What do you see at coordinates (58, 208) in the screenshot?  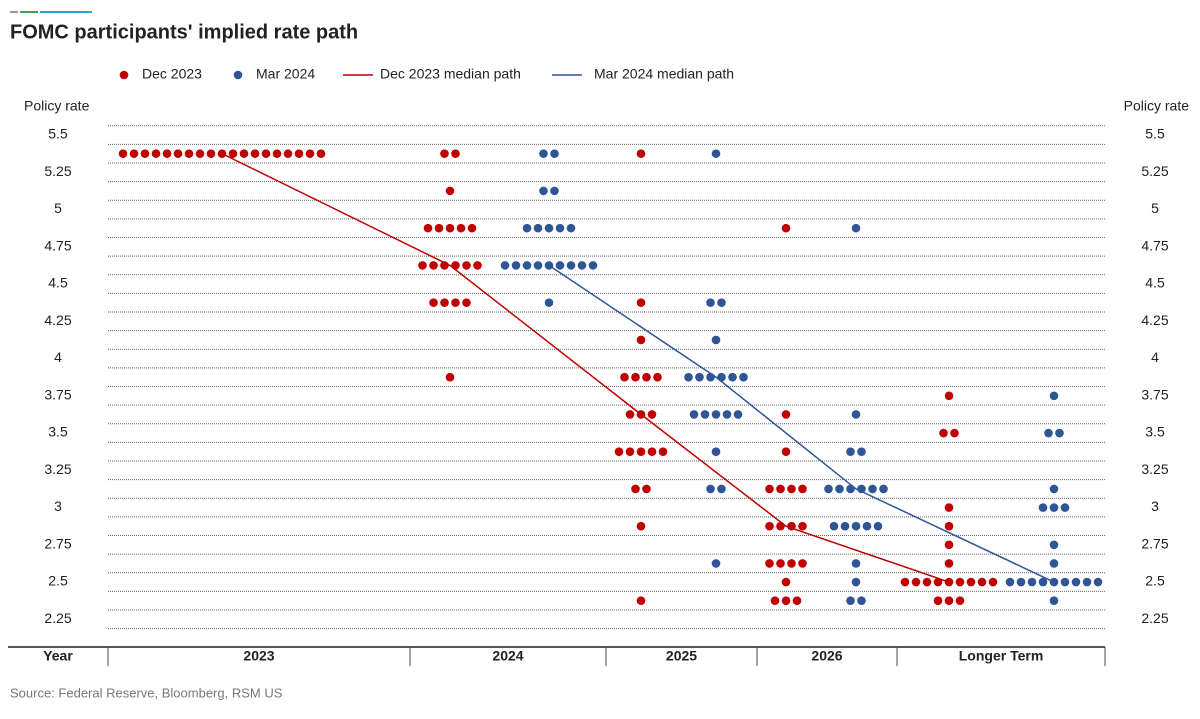 I see `y-tick-label: 5` at bounding box center [58, 208].